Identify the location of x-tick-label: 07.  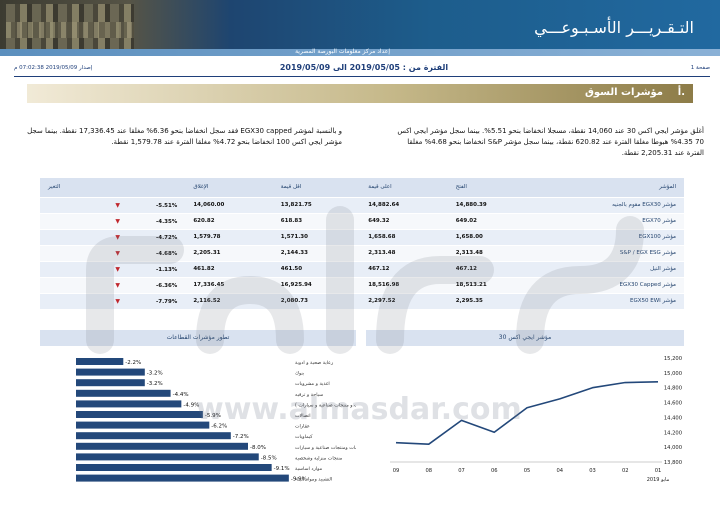
(461, 471).